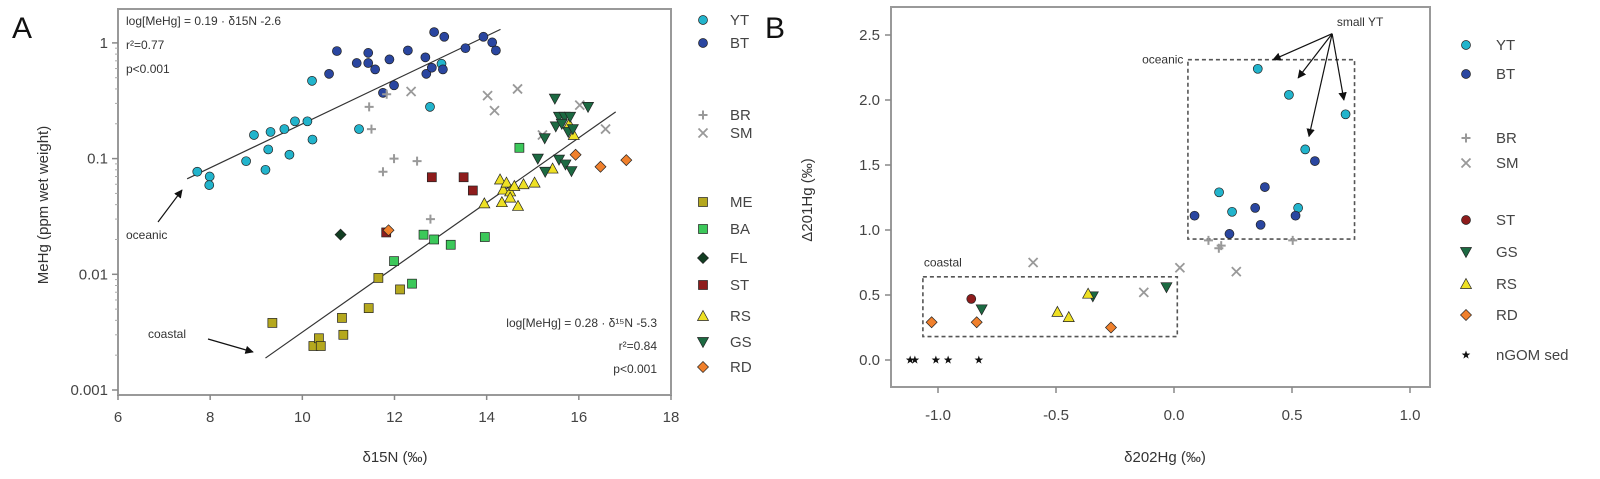 Image resolution: width=1600 pixels, height=479 pixels. Describe the element at coordinates (43, 205) in the screenshot. I see `y-axis-label-a: MeHg (ppm wet weight)` at that location.